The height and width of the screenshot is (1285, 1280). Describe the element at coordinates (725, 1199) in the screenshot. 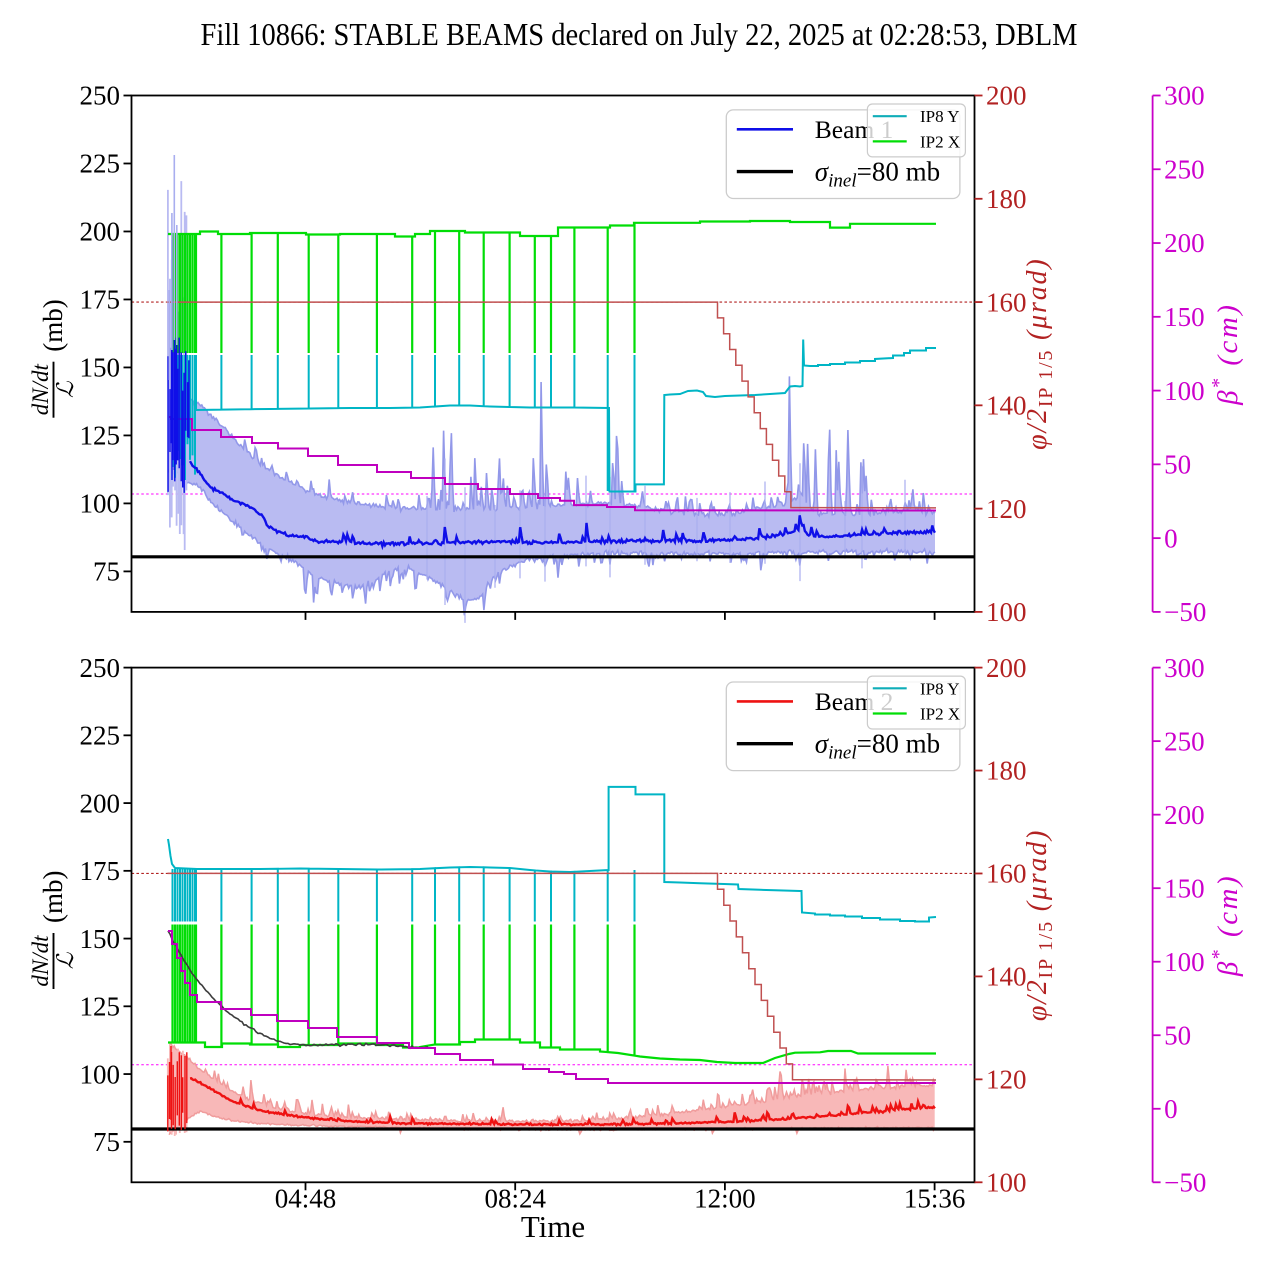

I see `svg-text: 12:00` at that location.